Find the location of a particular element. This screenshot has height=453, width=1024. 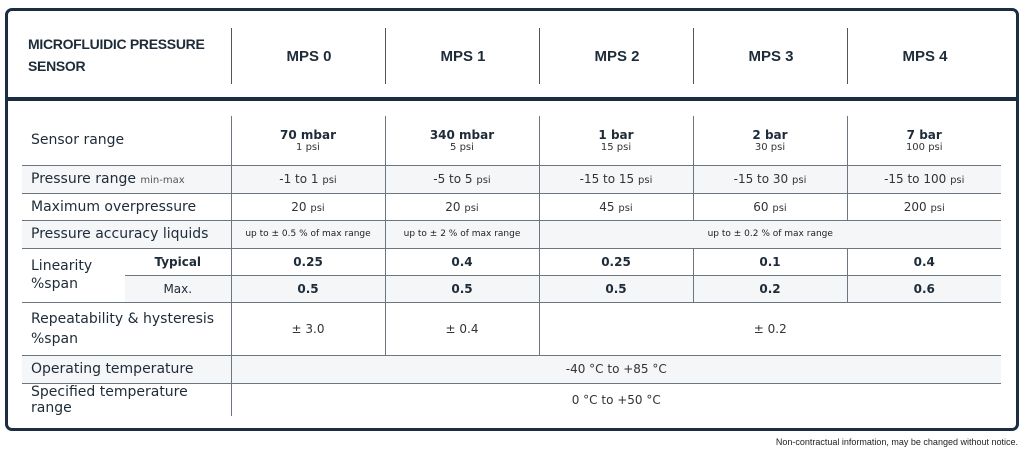

row-label: Specified temperature range is located at coordinates (126, 399).